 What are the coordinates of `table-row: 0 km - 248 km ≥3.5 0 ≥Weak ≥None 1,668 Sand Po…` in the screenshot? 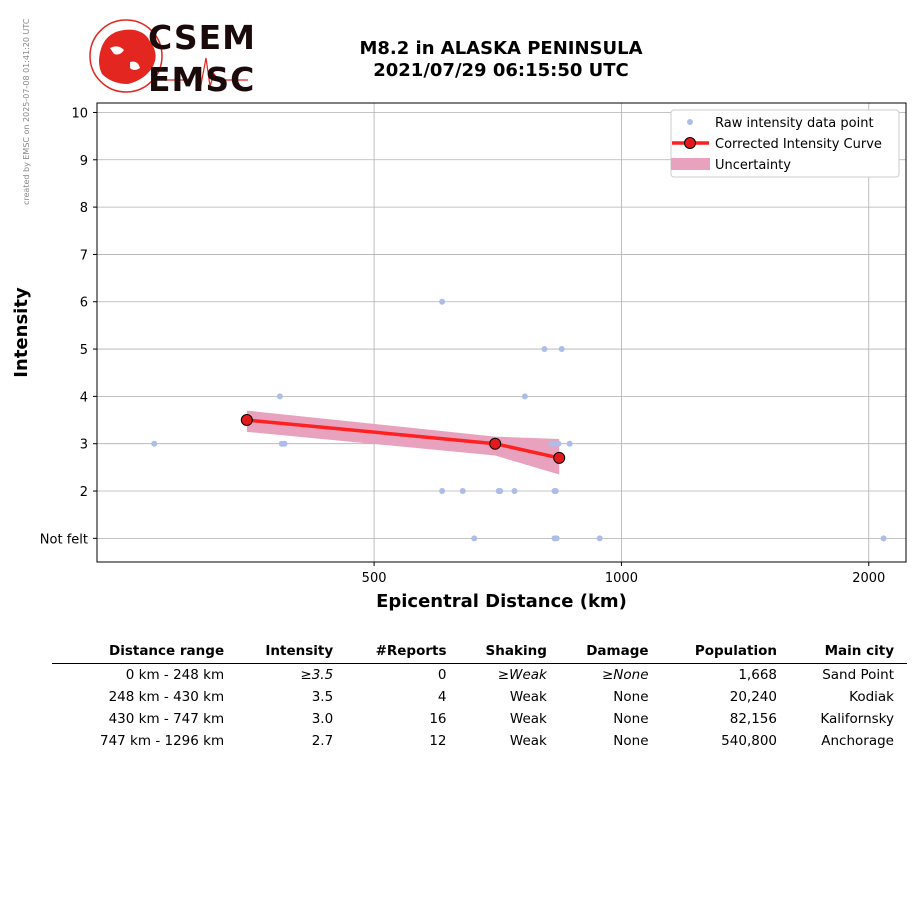 It's located at (479, 675).